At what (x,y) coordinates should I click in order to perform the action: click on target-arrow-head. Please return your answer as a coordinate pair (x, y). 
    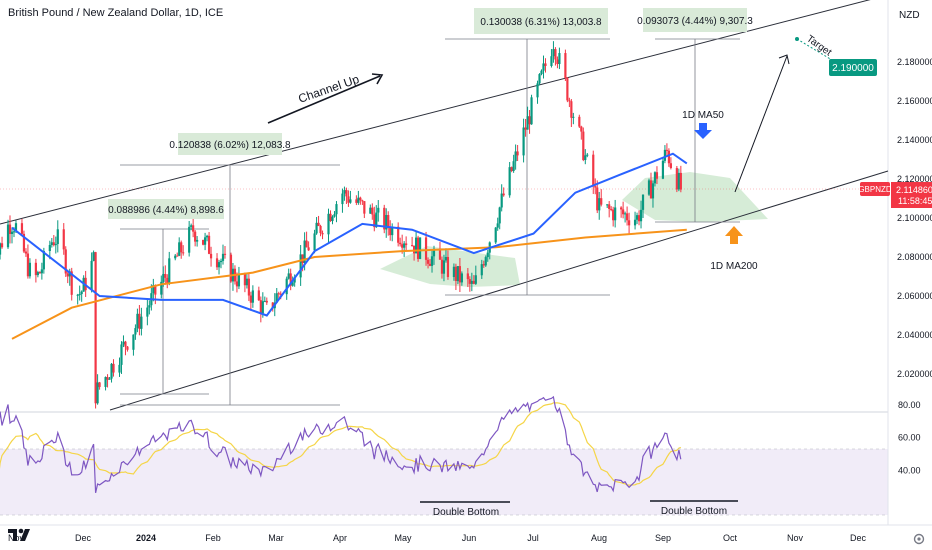
    Looking at the image, I should click on (784, 59).